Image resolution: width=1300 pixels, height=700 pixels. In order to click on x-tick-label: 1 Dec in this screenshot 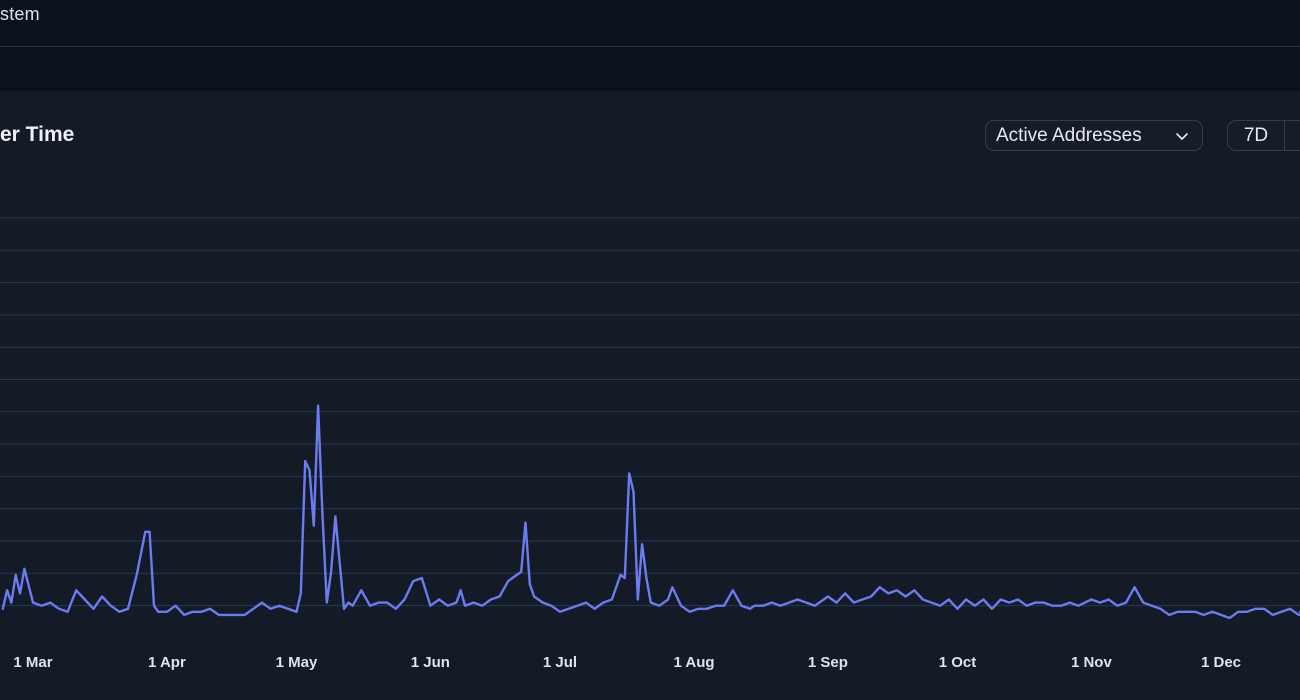, I will do `click(1221, 662)`.